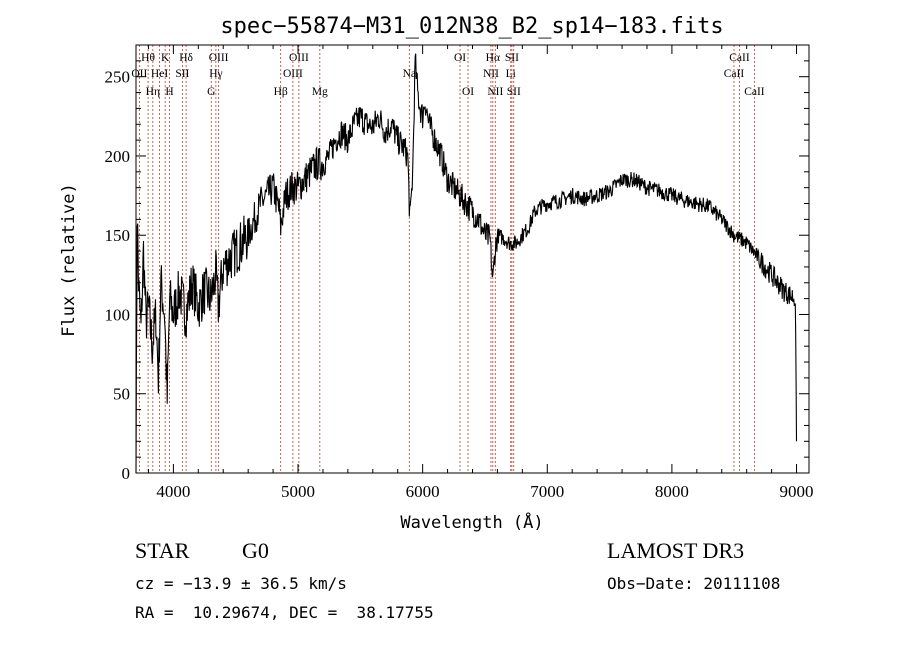  What do you see at coordinates (165, 58) in the screenshot?
I see `line-marker-label: K` at bounding box center [165, 58].